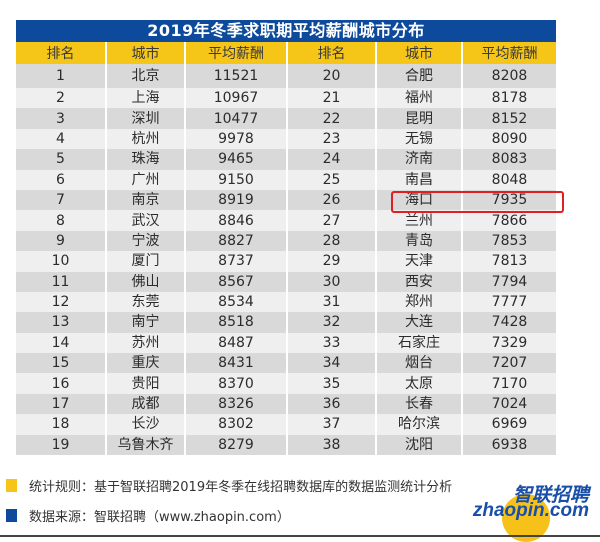  What do you see at coordinates (145, 220) in the screenshot?
I see `city-cell: 武汉` at bounding box center [145, 220].